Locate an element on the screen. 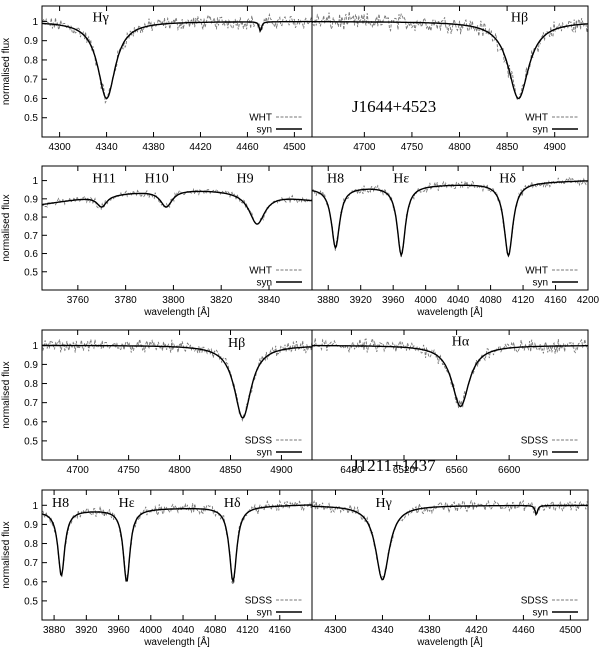  panel-5-ytick-label: 0.5 is located at coordinates (31, 441).